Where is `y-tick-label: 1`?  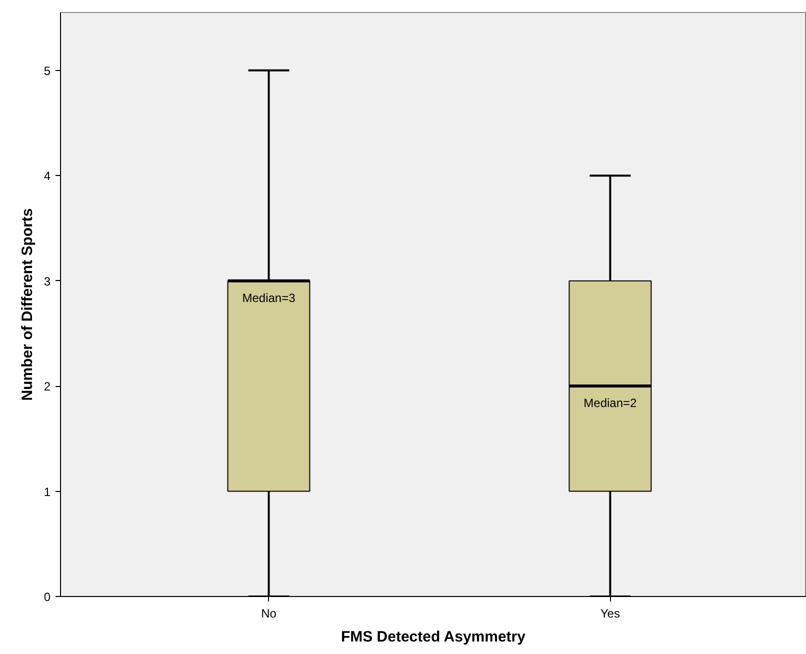
y-tick-label: 1 is located at coordinates (47, 491).